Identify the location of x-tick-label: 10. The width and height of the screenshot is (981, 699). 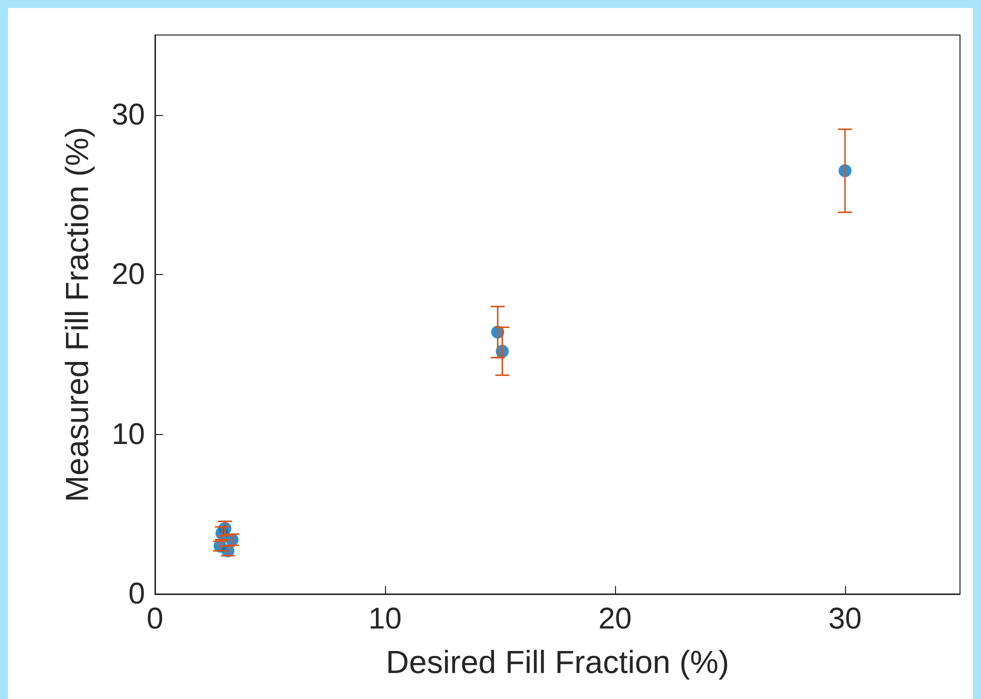
(385, 619).